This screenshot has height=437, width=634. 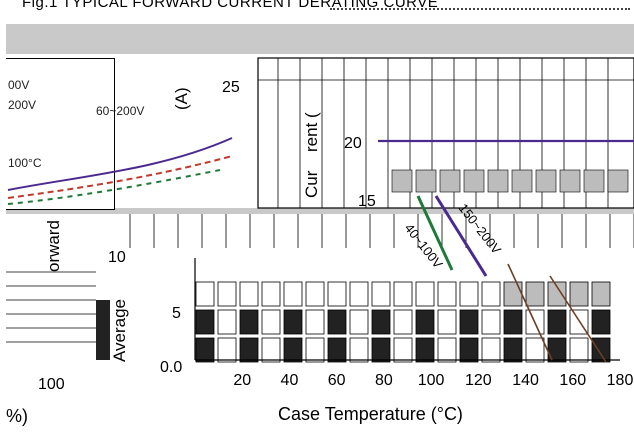 I want to click on left-fragment-60-200v: 60~200V, so click(x=120, y=111).